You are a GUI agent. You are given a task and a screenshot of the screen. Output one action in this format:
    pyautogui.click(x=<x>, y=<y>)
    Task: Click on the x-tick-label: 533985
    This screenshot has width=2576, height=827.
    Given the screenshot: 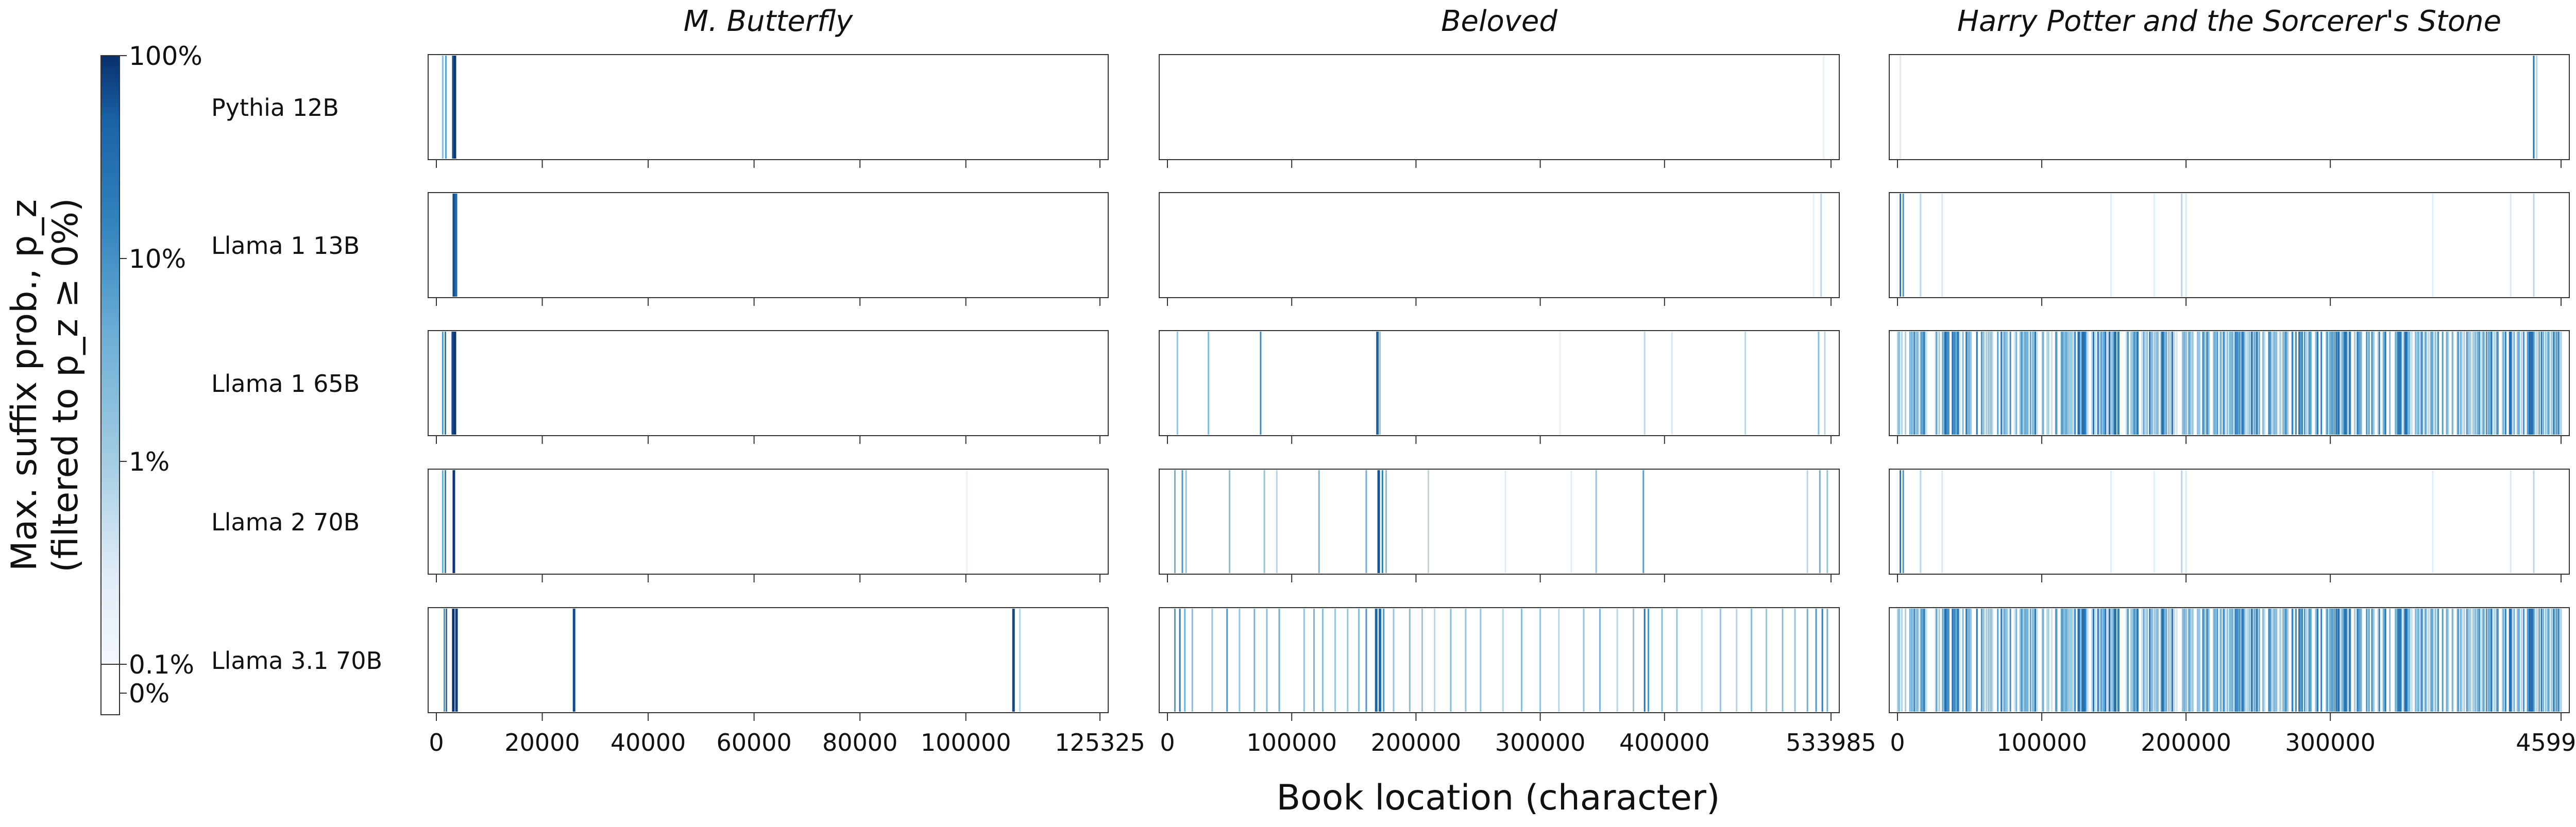 What is the action you would take?
    pyautogui.click(x=1831, y=742)
    